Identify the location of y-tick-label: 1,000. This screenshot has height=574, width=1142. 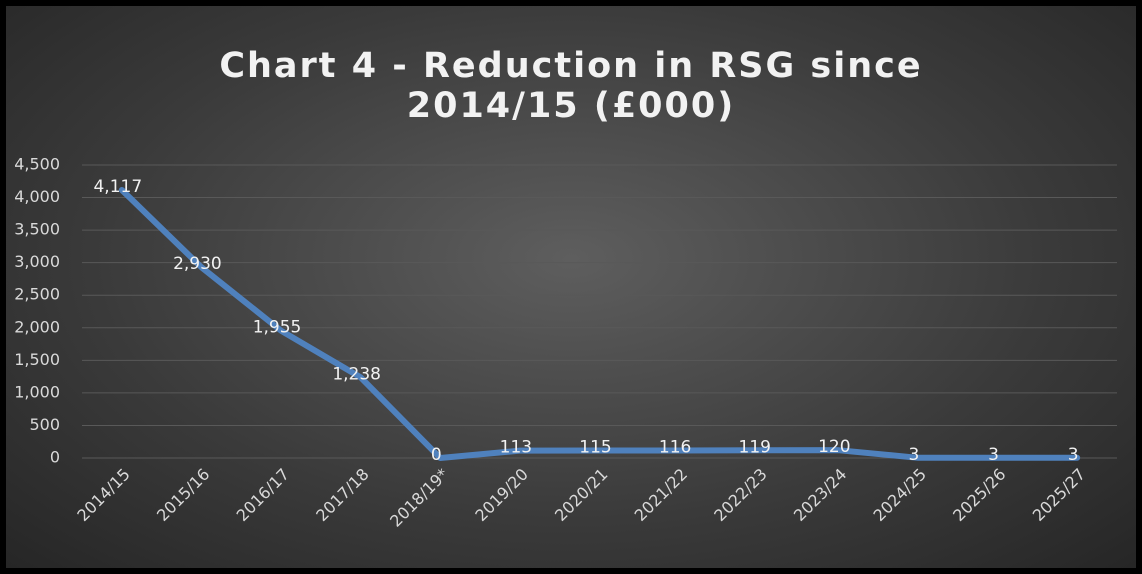
(37, 391).